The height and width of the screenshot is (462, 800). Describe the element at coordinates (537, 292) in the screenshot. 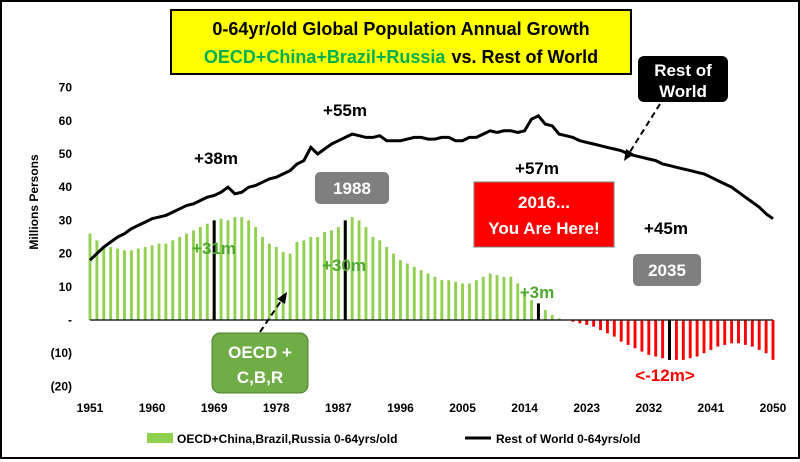

I see `label-plus3: +3m` at that location.